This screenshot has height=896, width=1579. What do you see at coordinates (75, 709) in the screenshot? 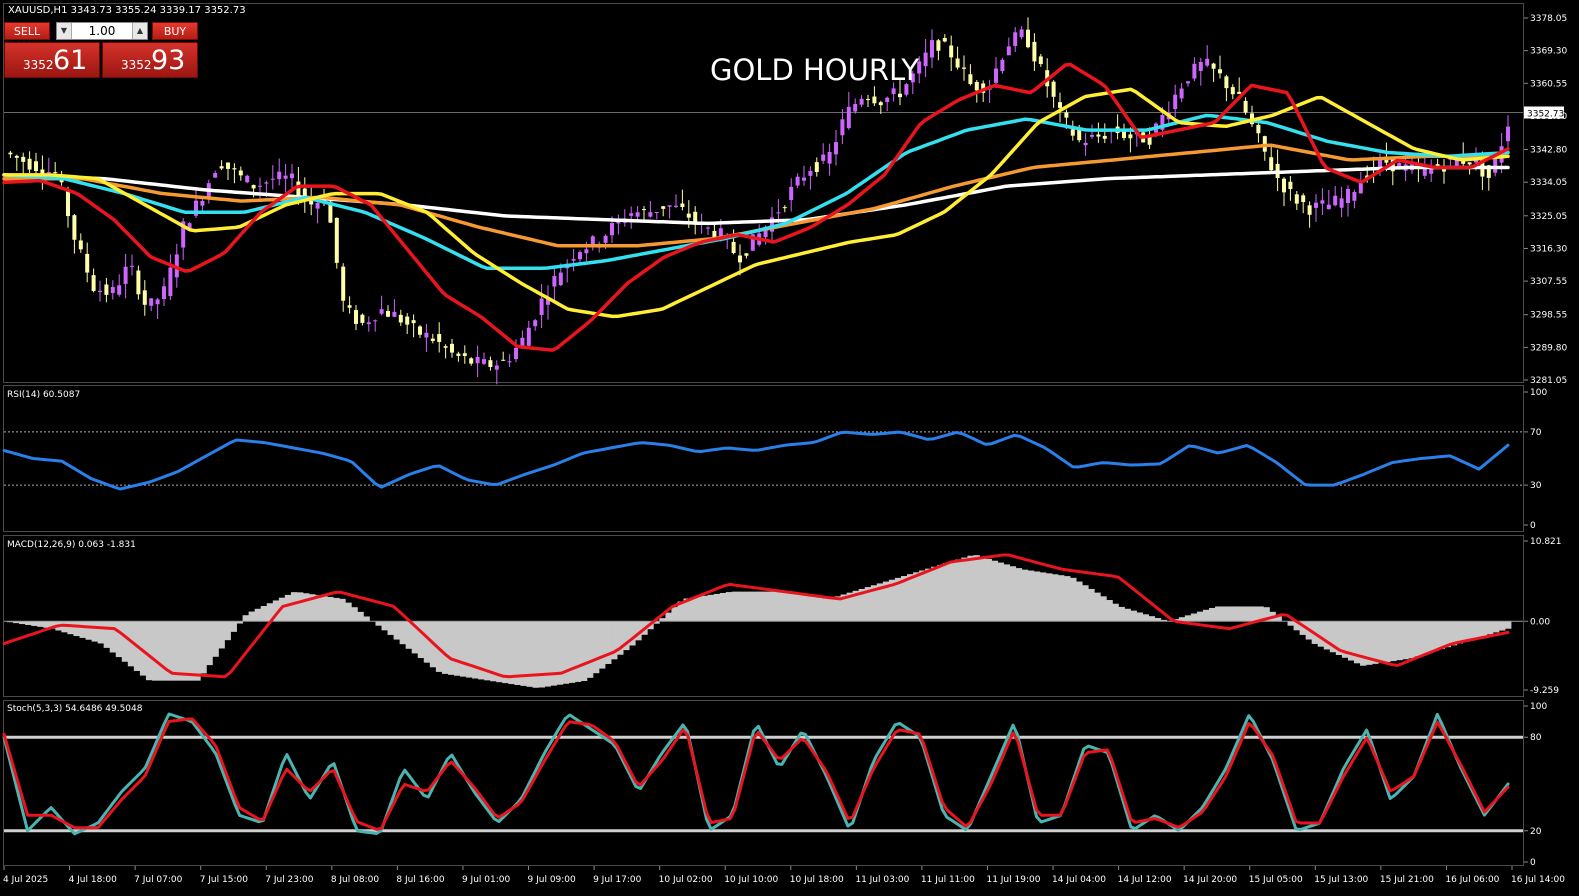
I see `stoch-label: Stoch(5,3,3) 54.6486 49.5048` at bounding box center [75, 709].